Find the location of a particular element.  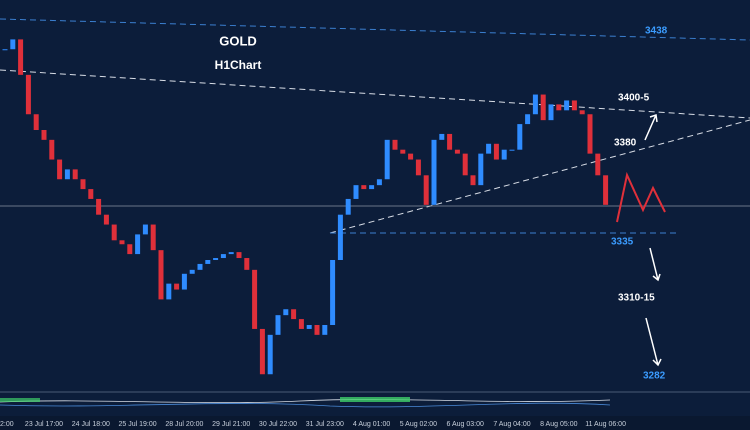

x-tick-label: 5 Aug 02:00 is located at coordinates (418, 424).